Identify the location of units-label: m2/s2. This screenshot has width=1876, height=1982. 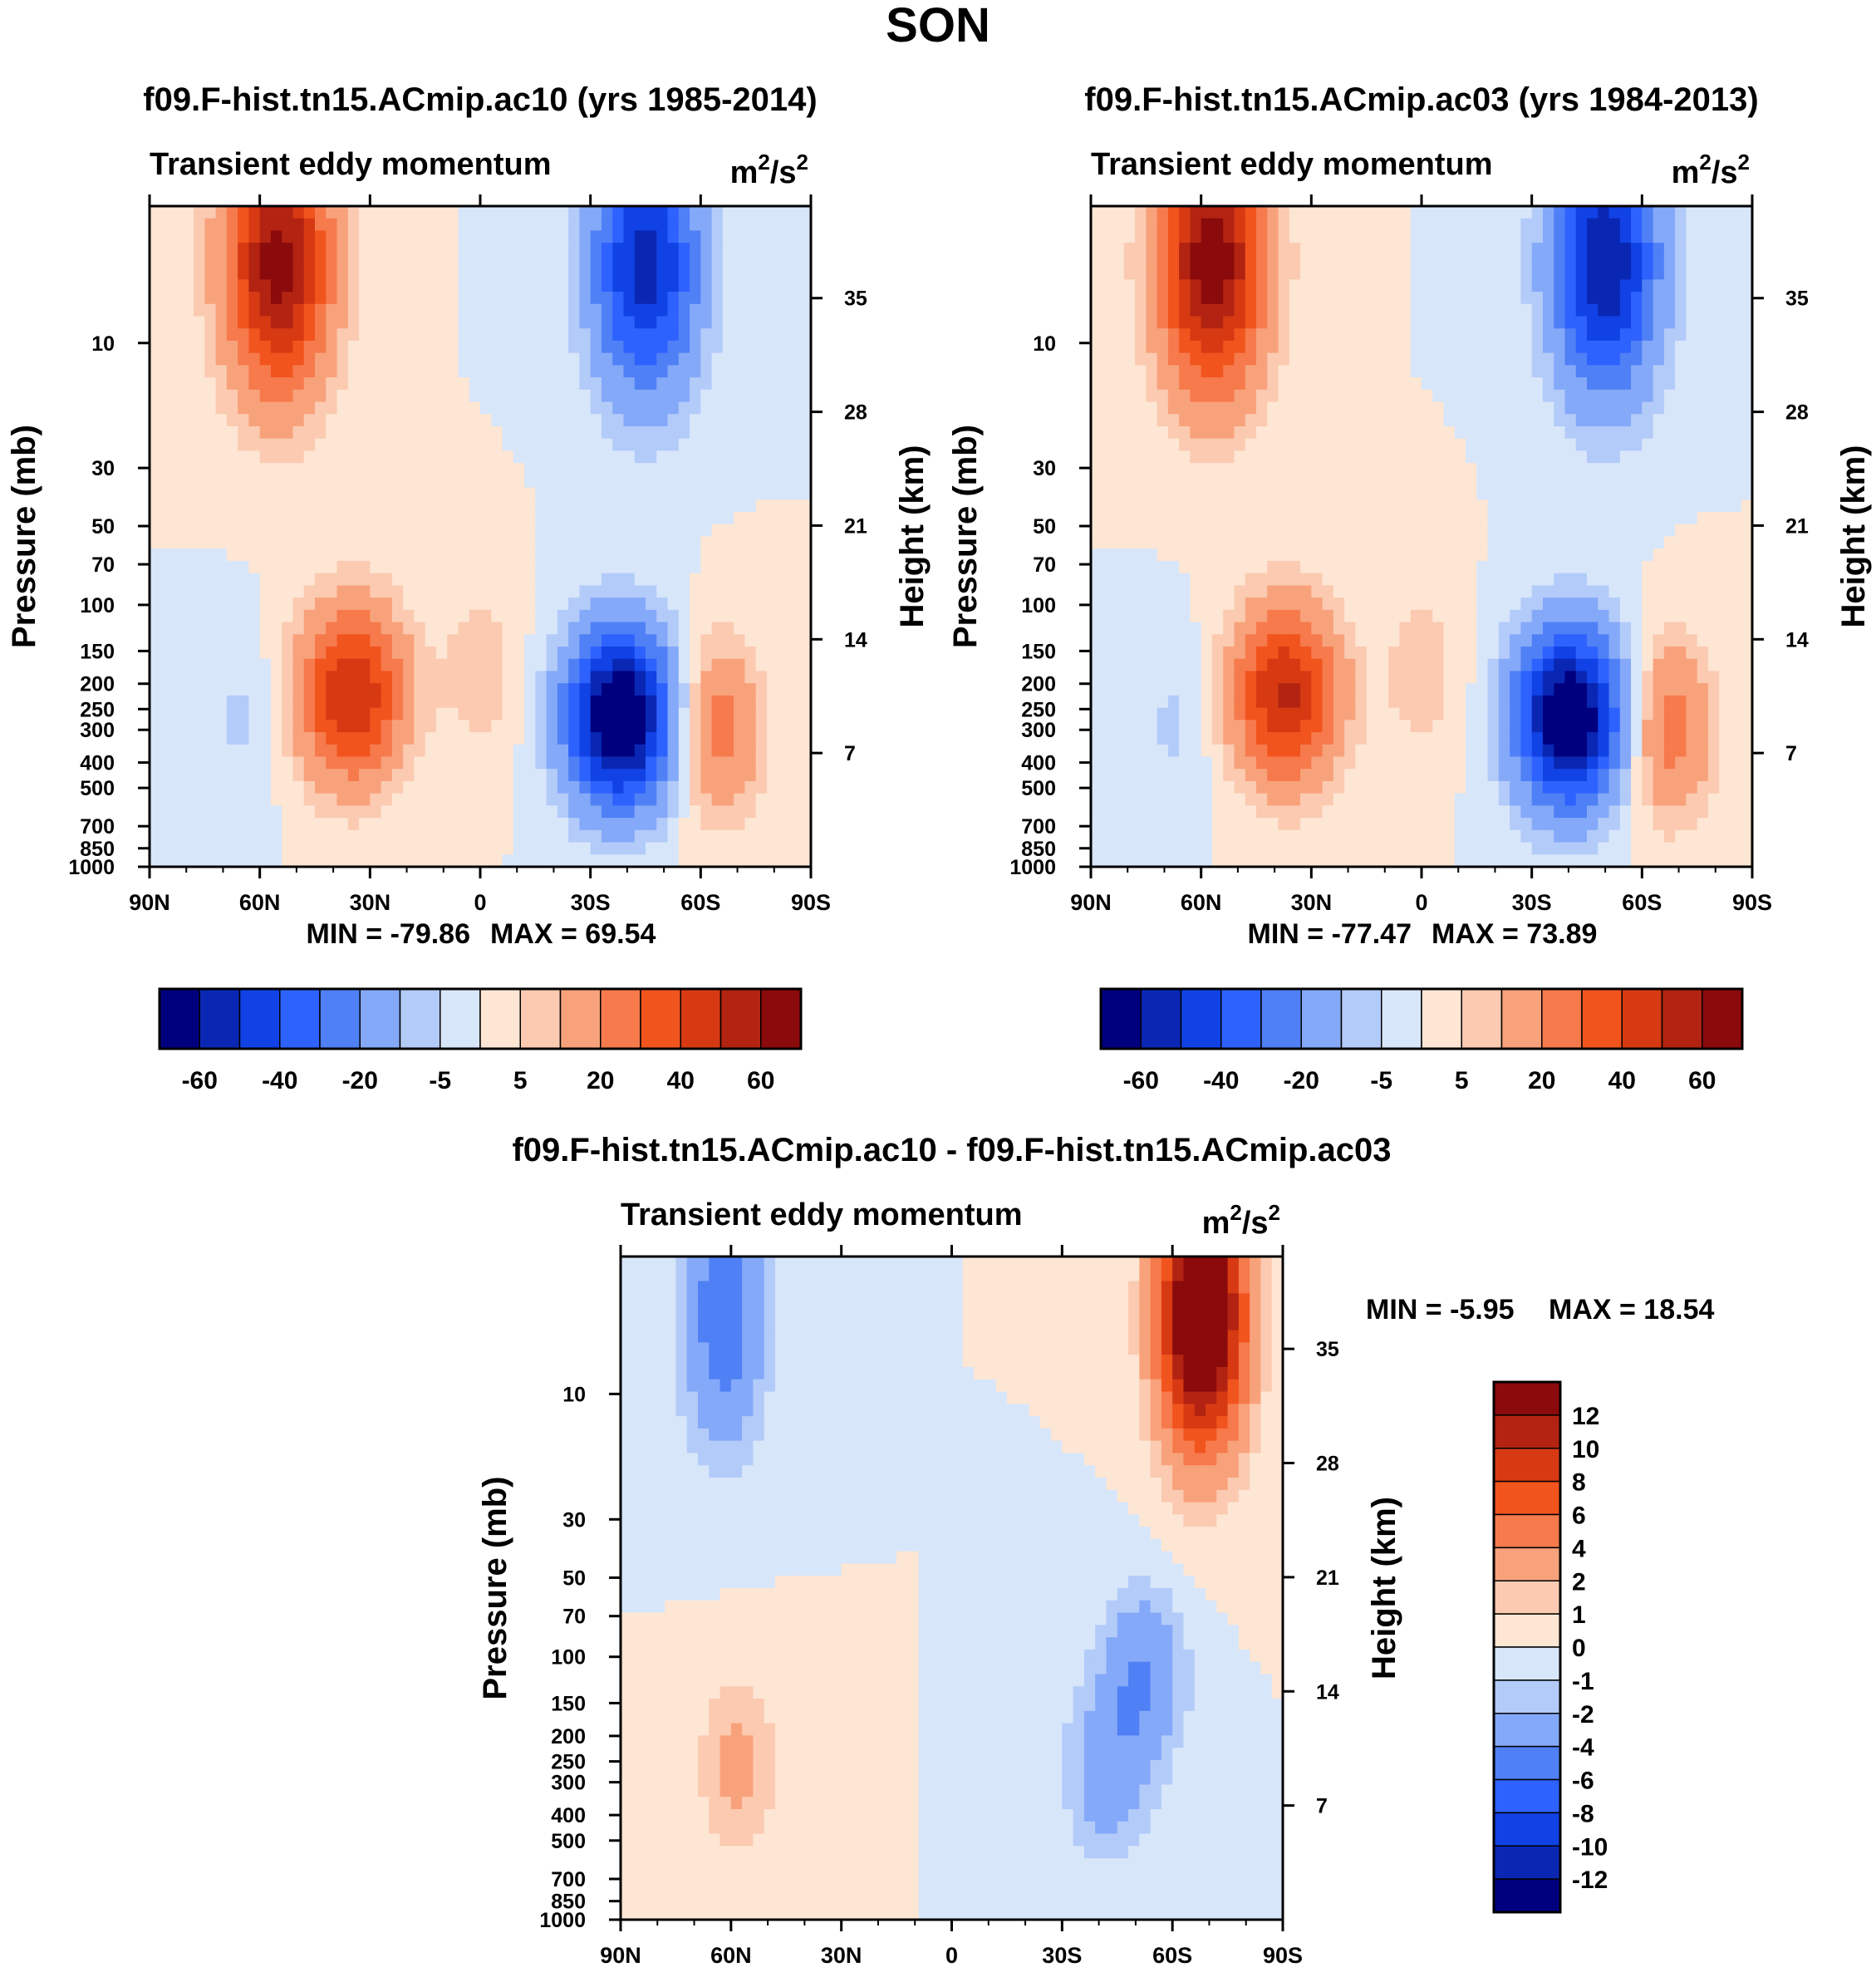
(769, 170).